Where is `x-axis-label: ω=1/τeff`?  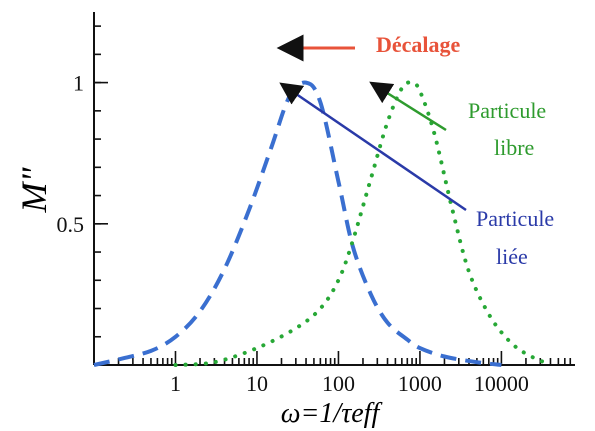
x-axis-label: ω=1/τeff is located at coordinates (332, 413).